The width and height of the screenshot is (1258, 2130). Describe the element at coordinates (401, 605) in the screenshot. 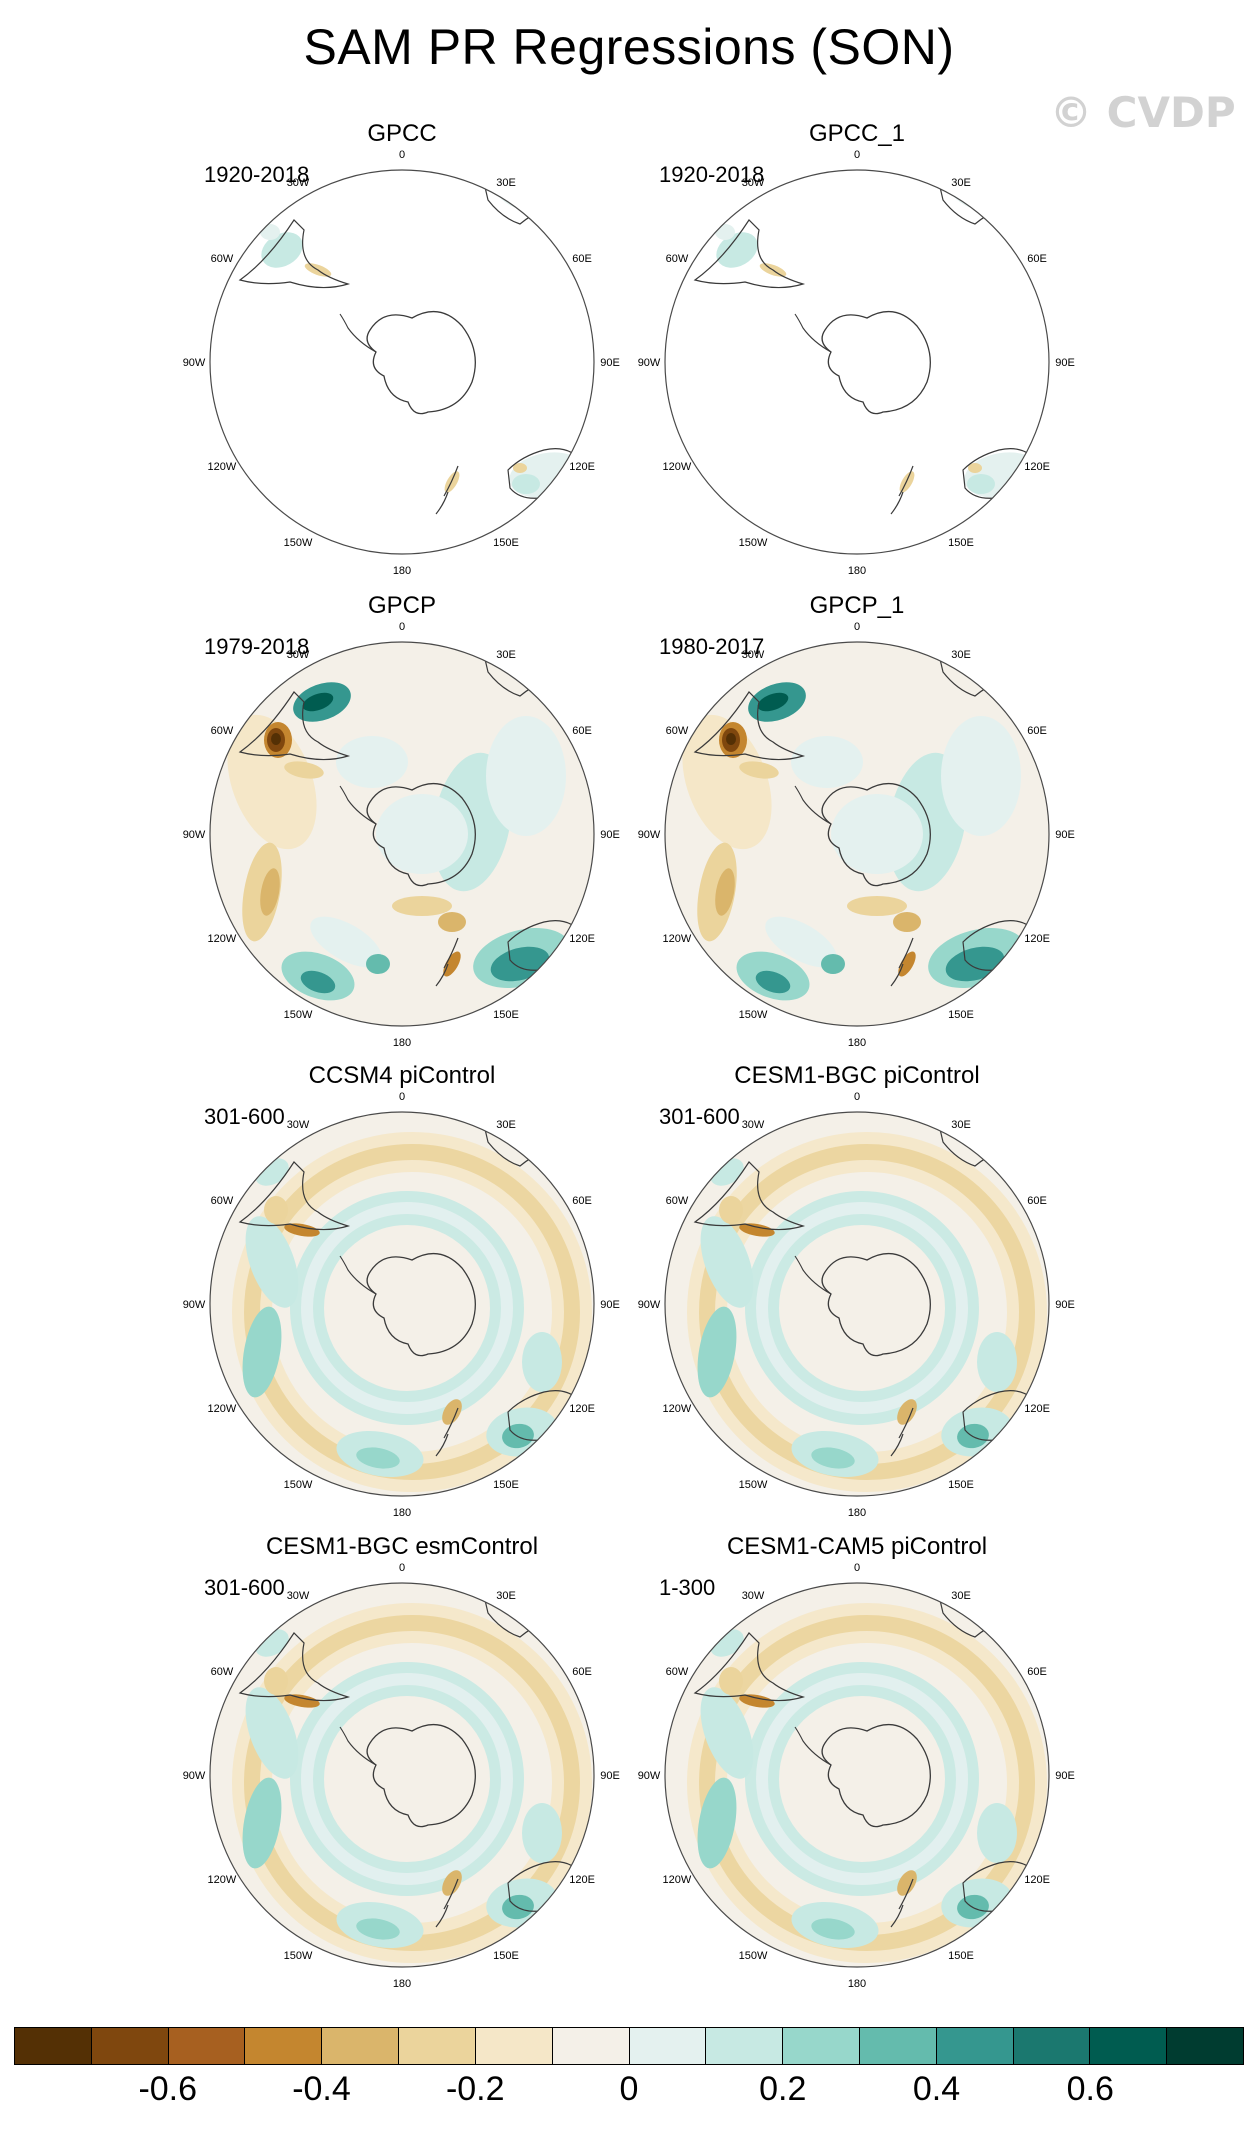

I see `panel-title: GPCP` at that location.